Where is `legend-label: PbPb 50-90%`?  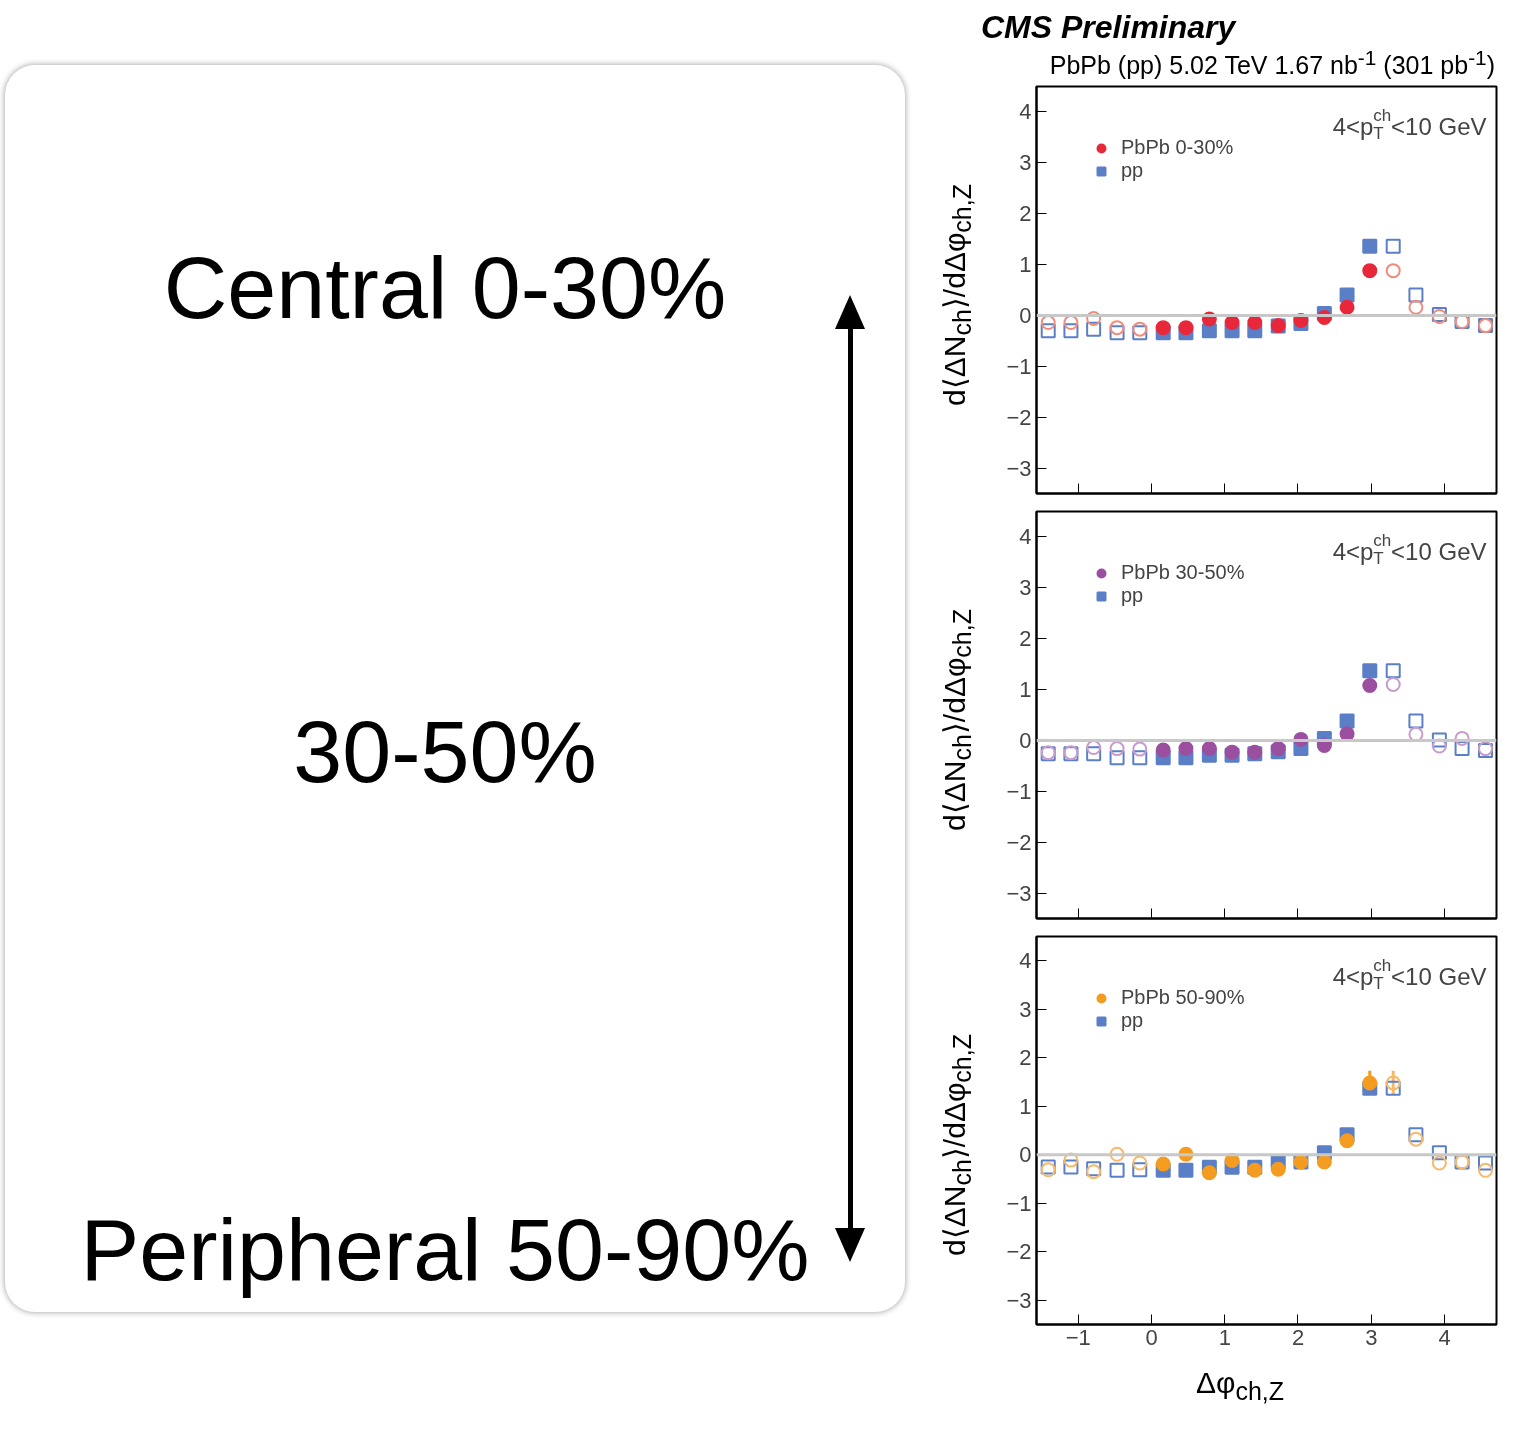 legend-label: PbPb 50-90% is located at coordinates (1183, 997).